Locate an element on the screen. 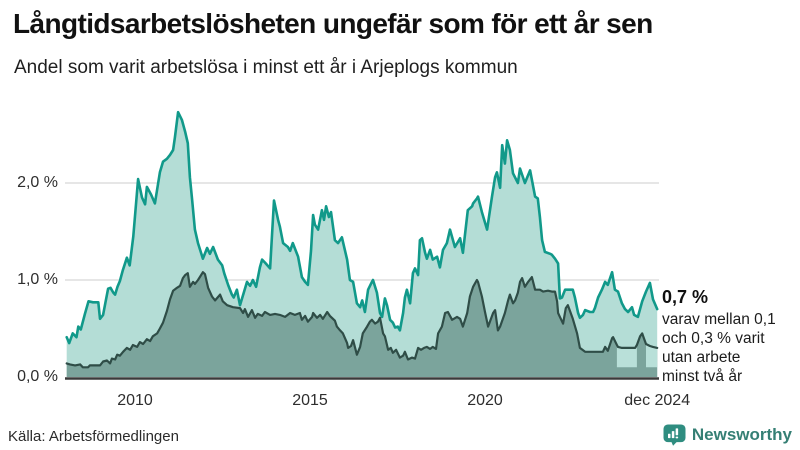 The image size is (800, 450). uncertainty-band is located at coordinates (637, 356).